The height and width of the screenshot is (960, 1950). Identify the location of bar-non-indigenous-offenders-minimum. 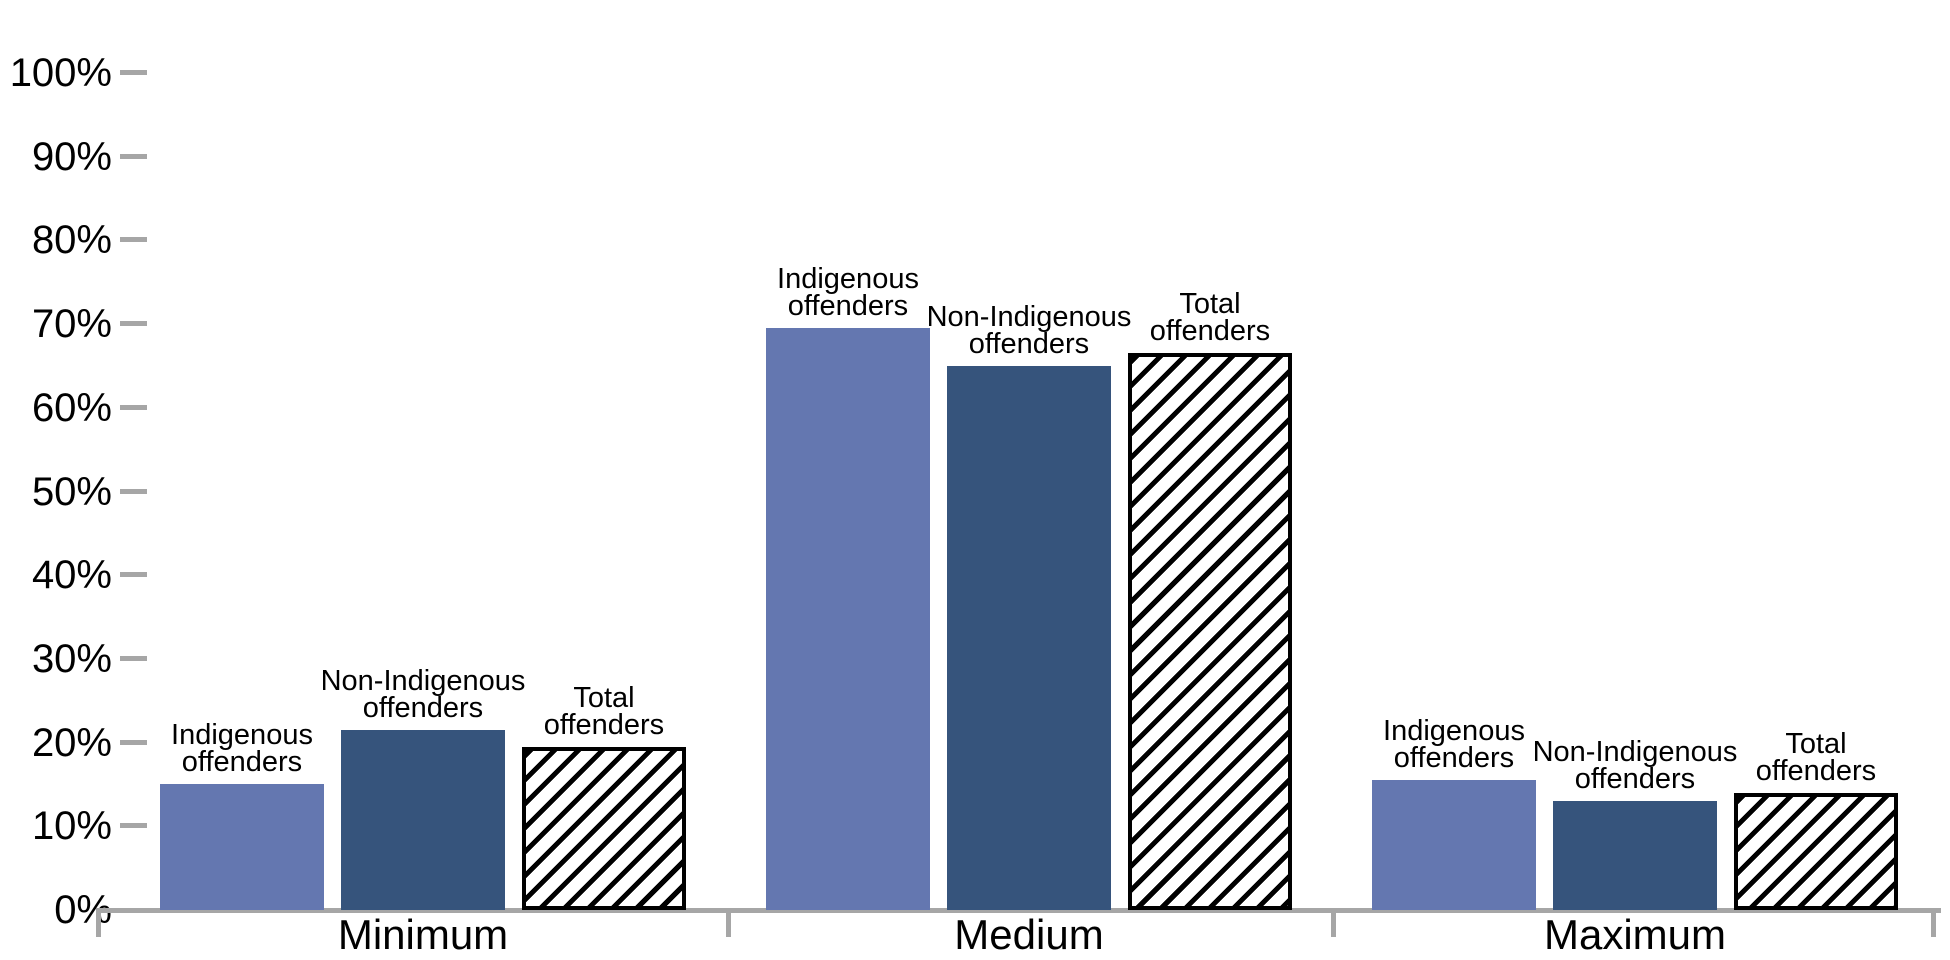
(423, 820).